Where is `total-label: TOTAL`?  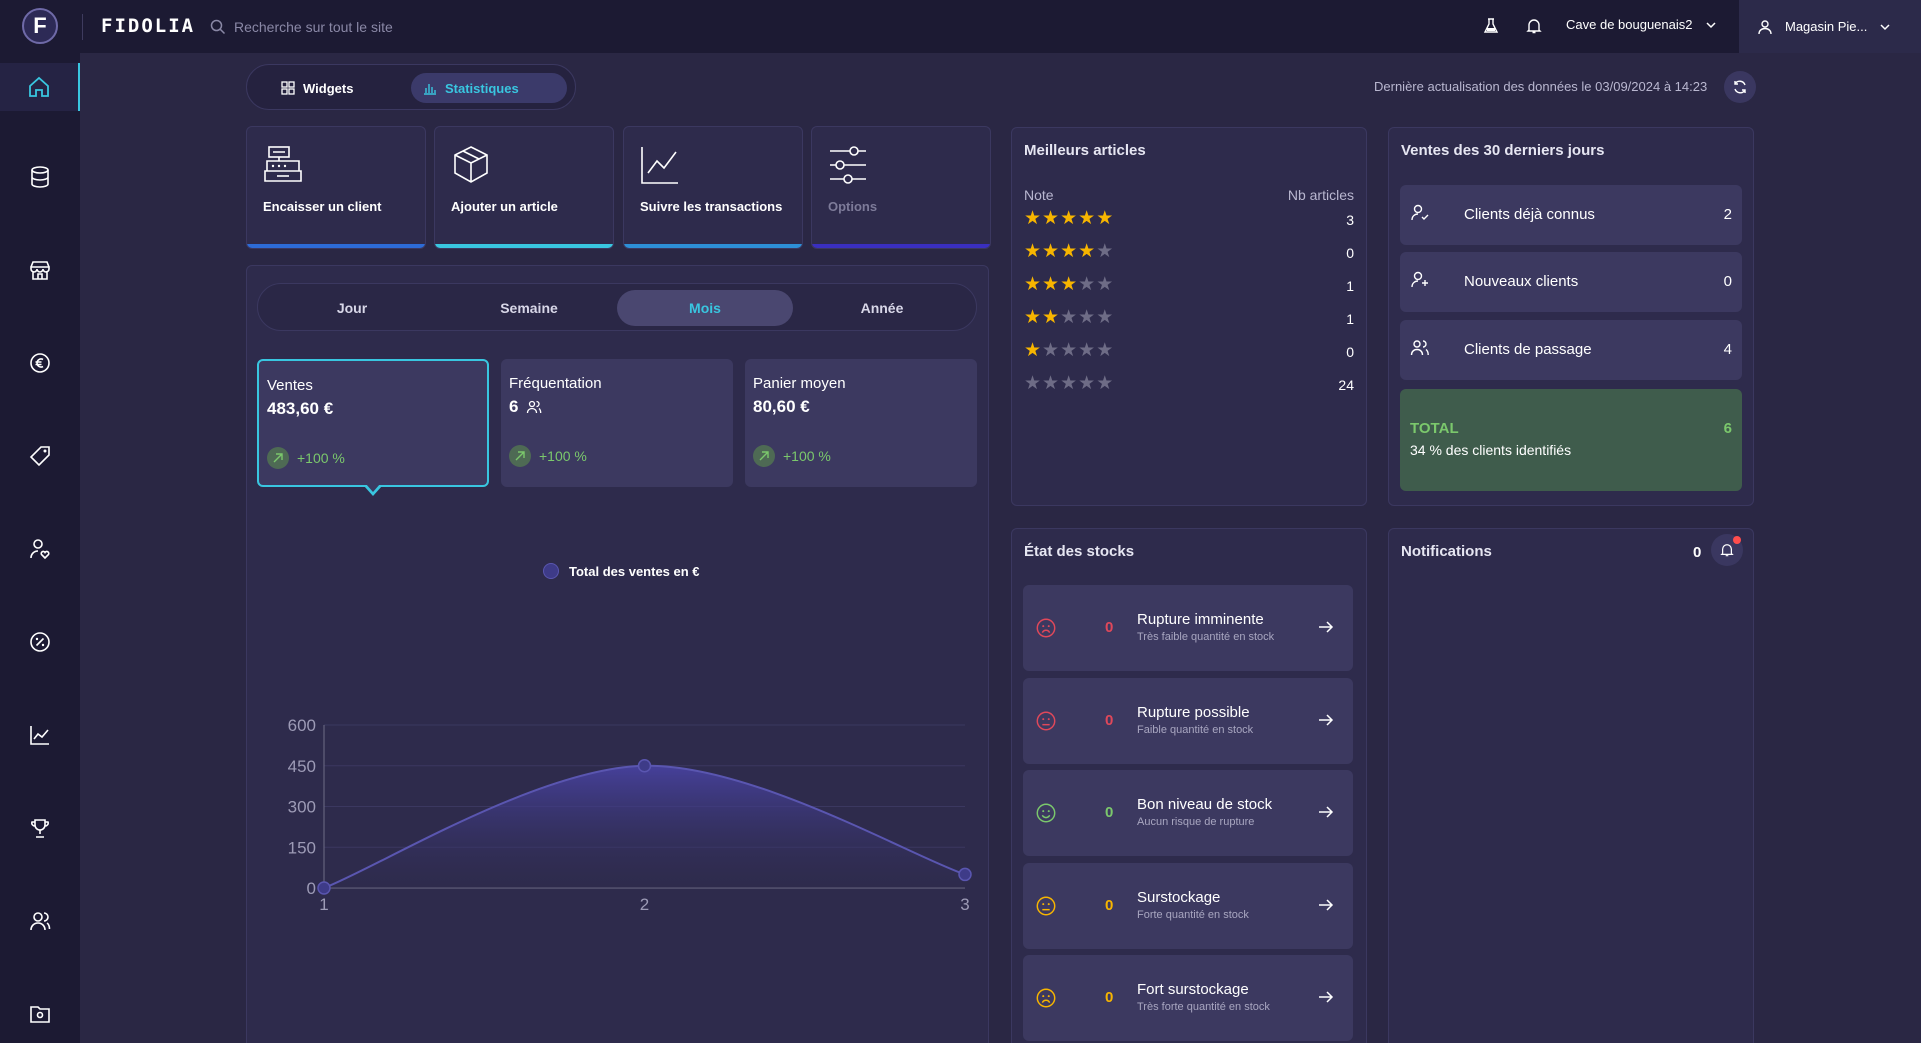
total-label: TOTAL is located at coordinates (1434, 428).